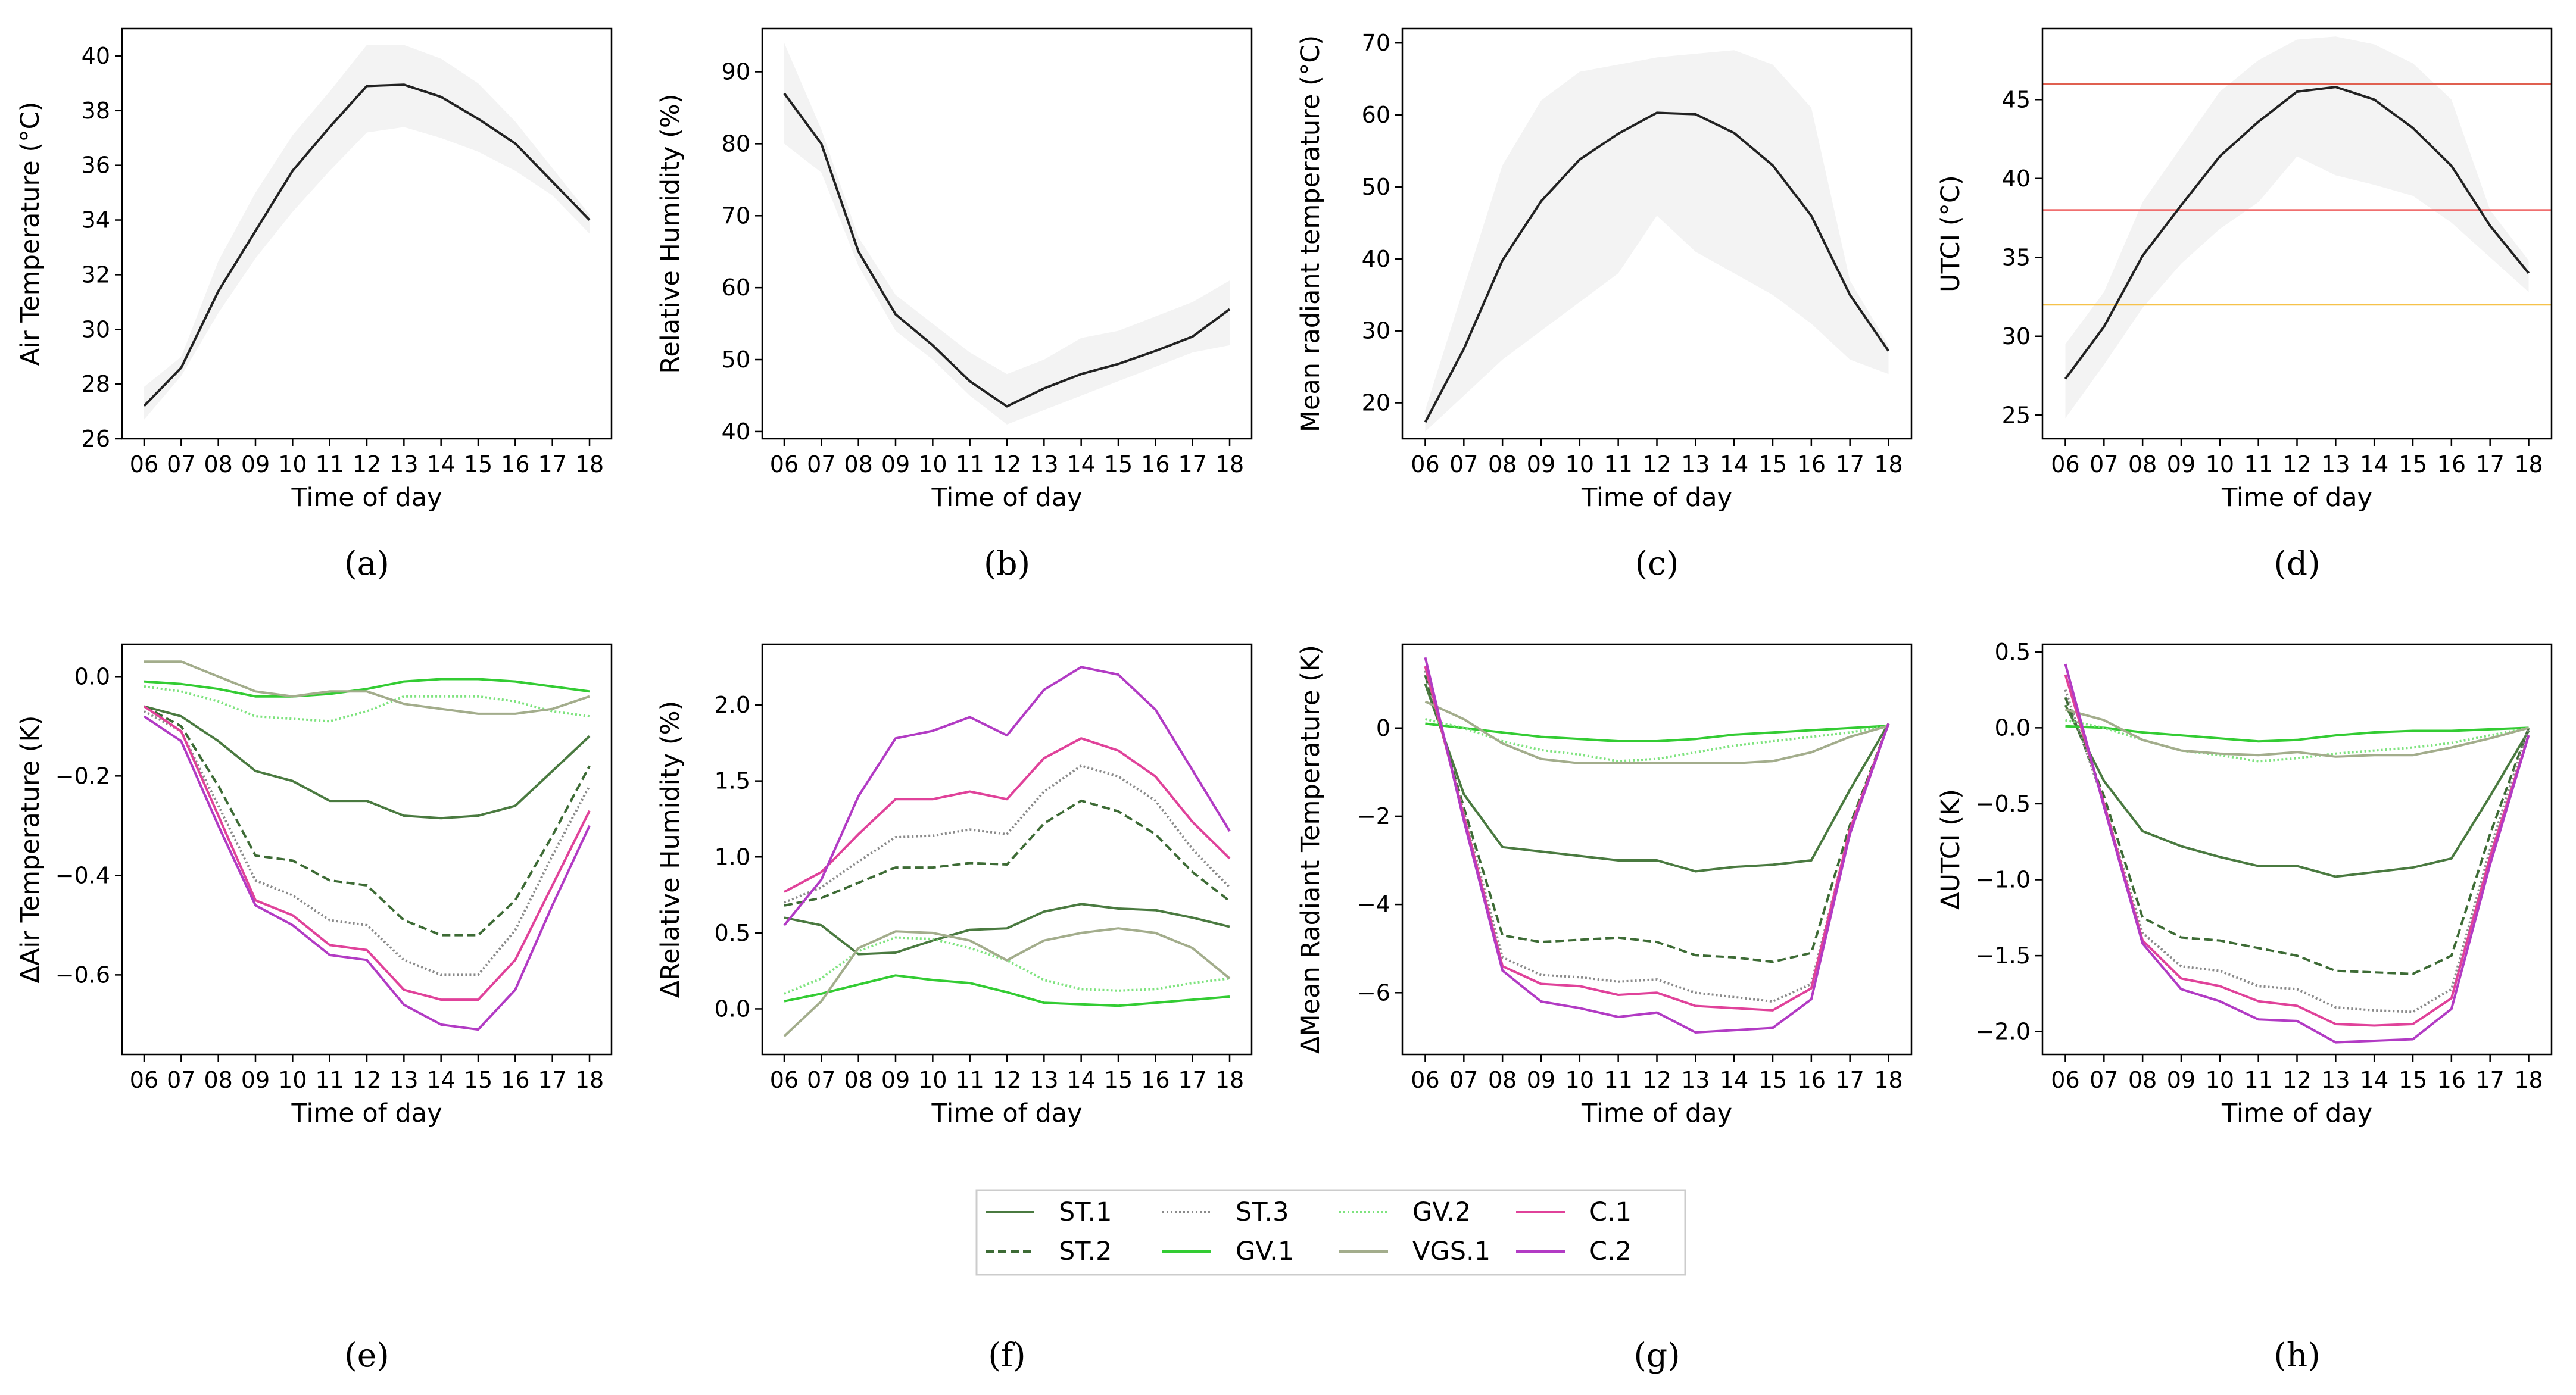  What do you see at coordinates (2104, 464) in the screenshot?
I see `panel-d-x-tick-label: 07` at bounding box center [2104, 464].